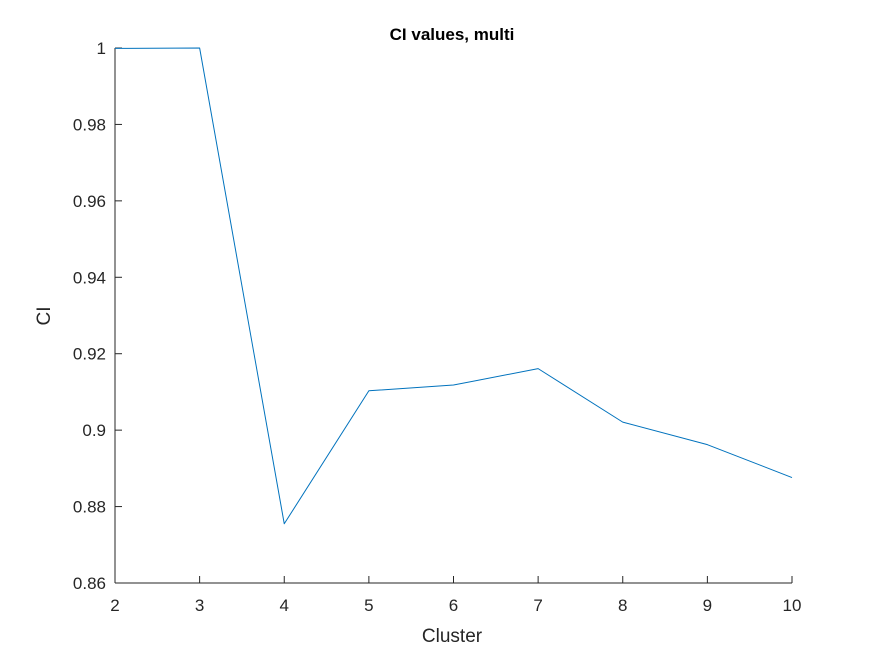 The image size is (875, 661). Describe the element at coordinates (453, 605) in the screenshot. I see `x-tick-label: 6` at that location.